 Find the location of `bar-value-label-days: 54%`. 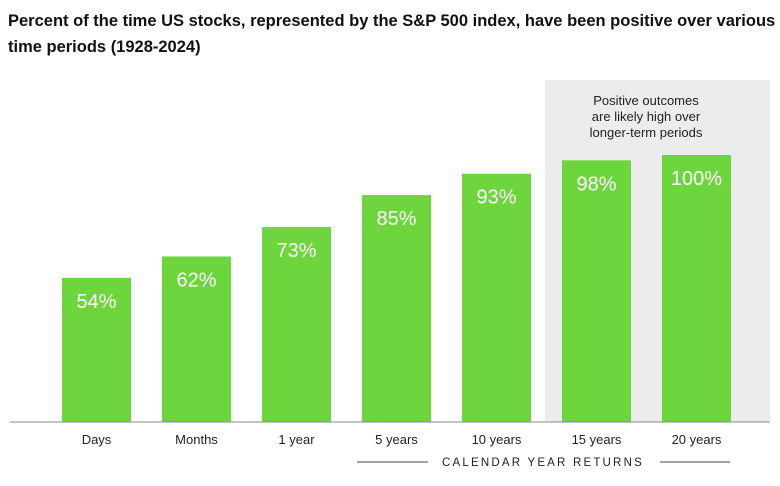

bar-value-label-days: 54% is located at coordinates (96, 302).